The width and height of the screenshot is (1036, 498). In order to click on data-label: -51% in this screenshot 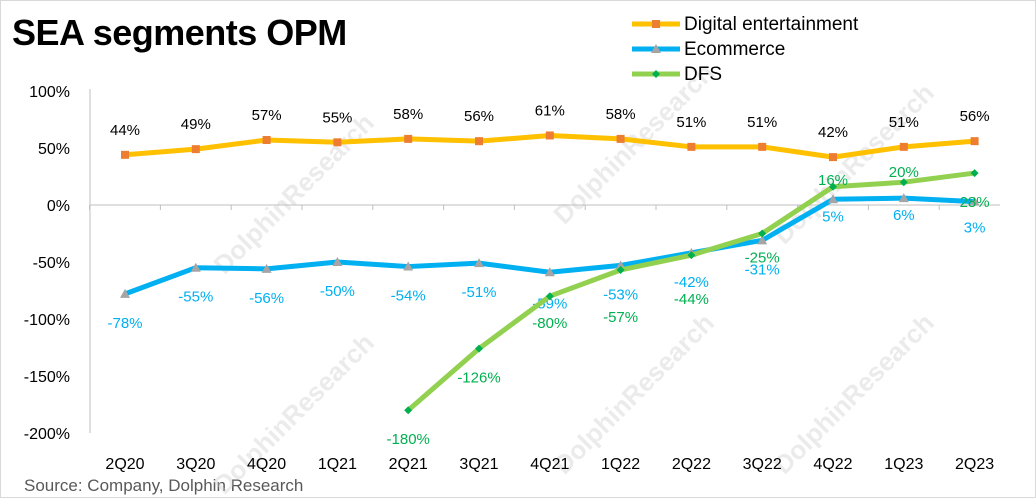, I will do `click(478, 292)`.